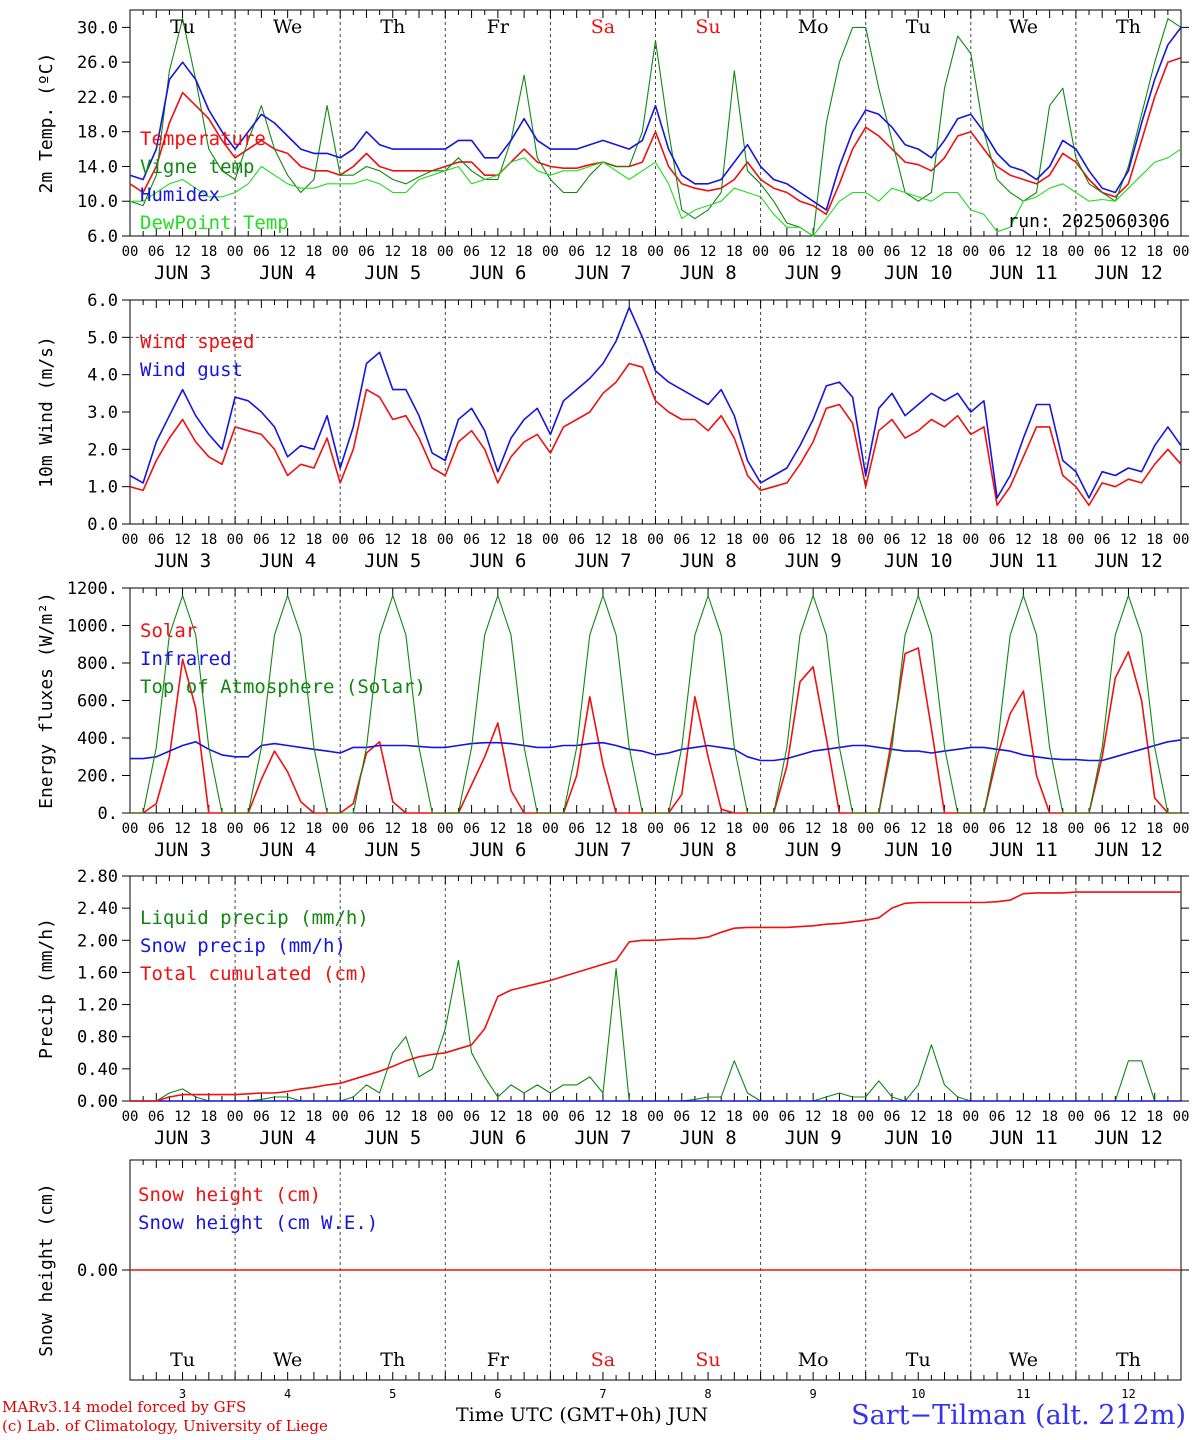 The width and height of the screenshot is (1194, 1440). Describe the element at coordinates (97, 702) in the screenshot. I see `energy-ytick-label: 600.` at that location.